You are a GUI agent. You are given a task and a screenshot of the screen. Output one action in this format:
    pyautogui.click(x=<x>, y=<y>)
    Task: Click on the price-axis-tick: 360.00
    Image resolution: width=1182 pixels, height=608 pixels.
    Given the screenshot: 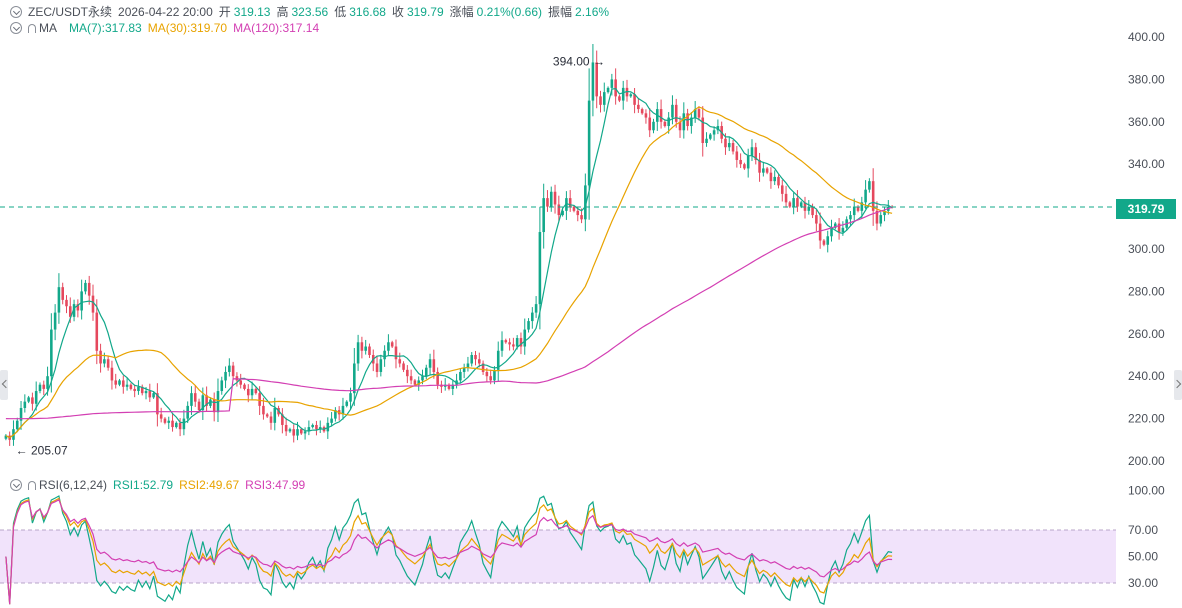 What is the action you would take?
    pyautogui.click(x=1146, y=122)
    